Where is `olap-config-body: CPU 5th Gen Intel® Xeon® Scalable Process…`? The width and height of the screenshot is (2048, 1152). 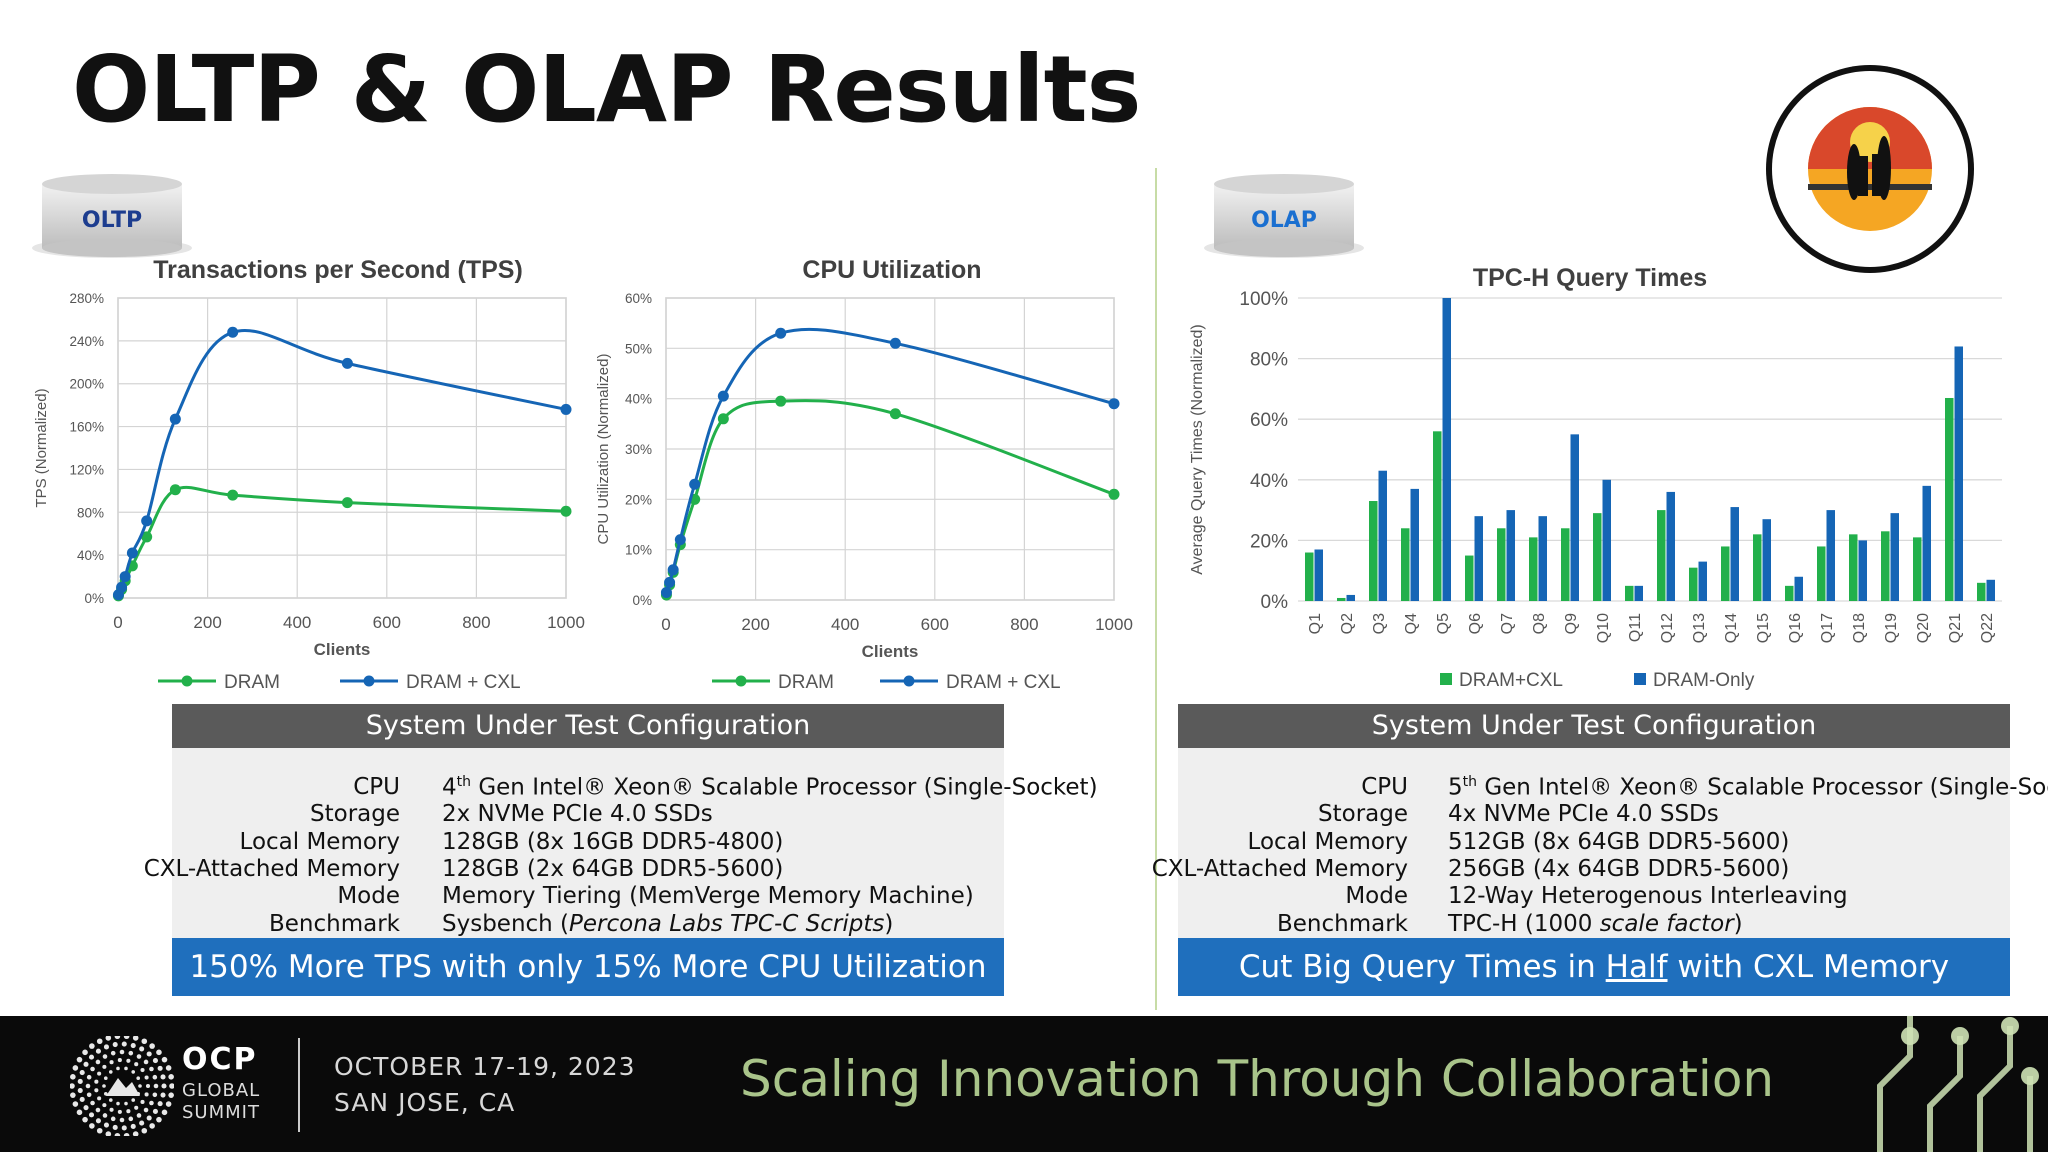
olap-config-body: CPU 5th Gen Intel® Xeon® Scalable Process… is located at coordinates (1600, 843).